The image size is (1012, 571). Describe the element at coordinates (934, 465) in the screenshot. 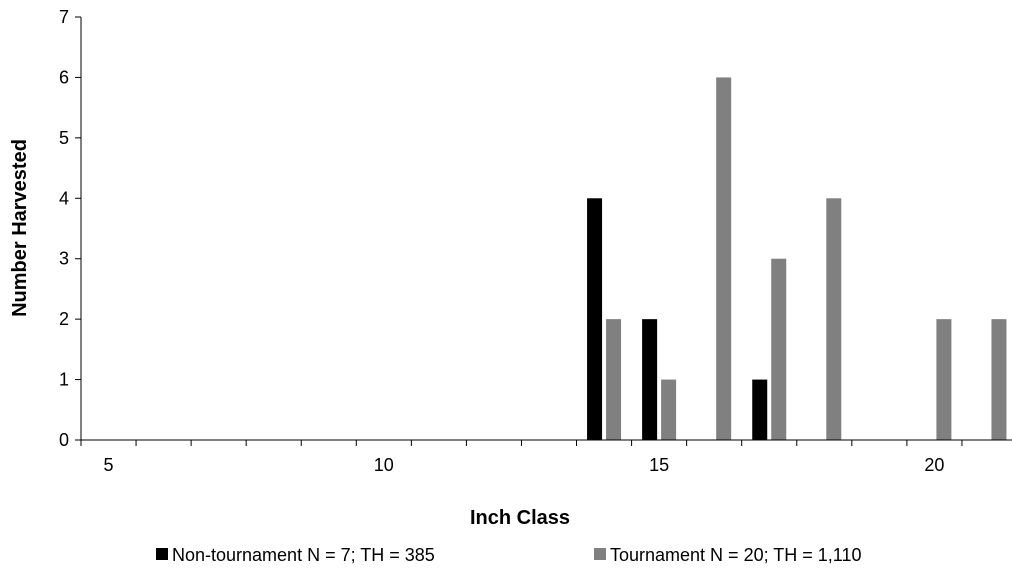

I see `x-tick-label: 20` at that location.